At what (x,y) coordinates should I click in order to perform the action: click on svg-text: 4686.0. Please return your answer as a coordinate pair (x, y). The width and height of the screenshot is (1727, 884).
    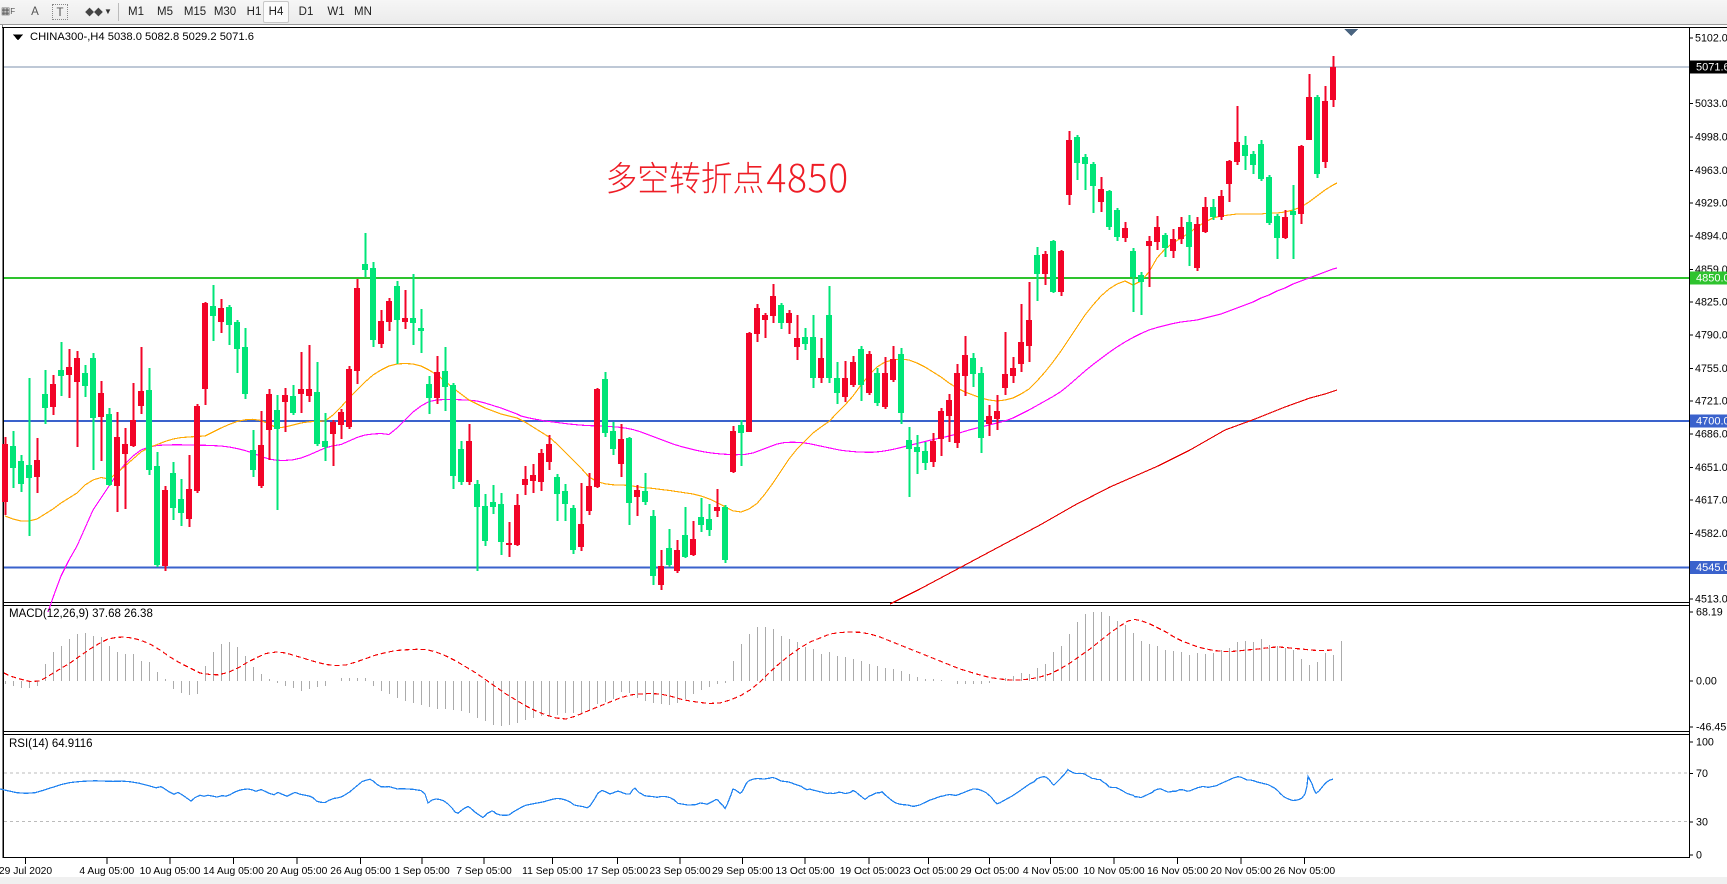
    Looking at the image, I should click on (1711, 435).